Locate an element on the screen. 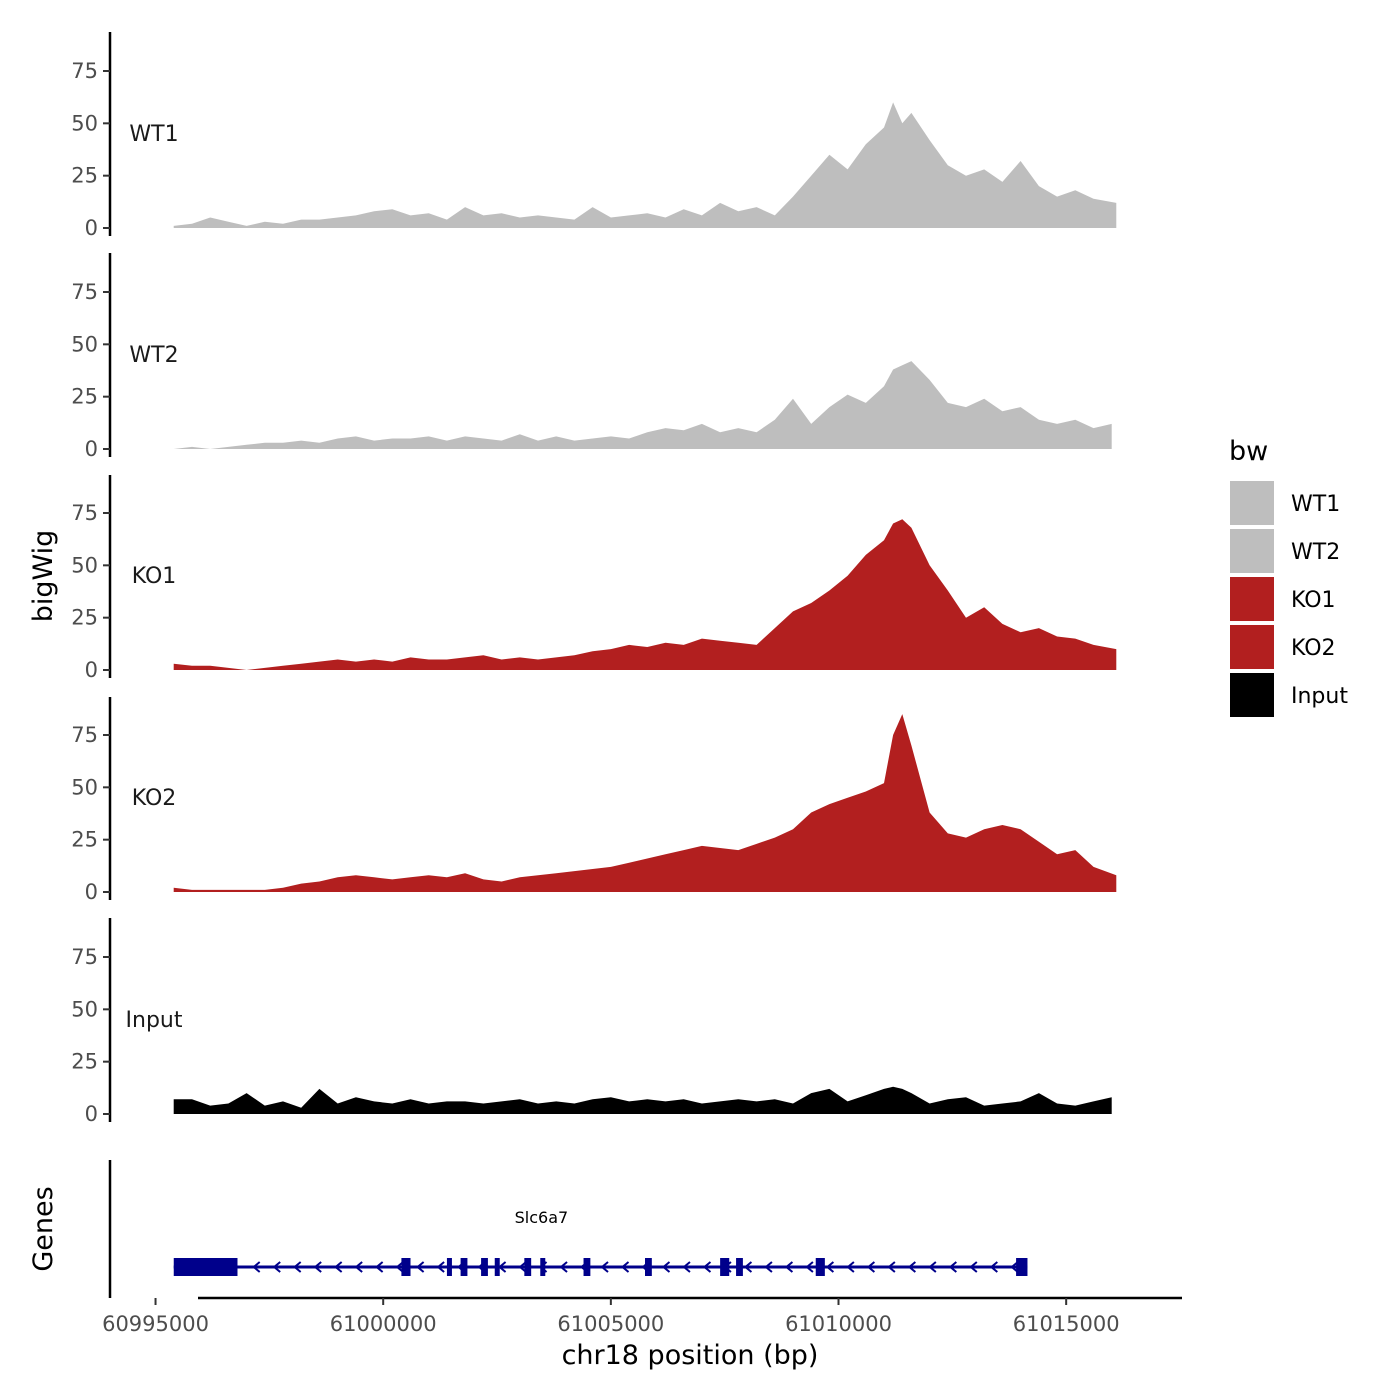 The width and height of the screenshot is (1400, 1400). track-label: WT2 is located at coordinates (153, 355).